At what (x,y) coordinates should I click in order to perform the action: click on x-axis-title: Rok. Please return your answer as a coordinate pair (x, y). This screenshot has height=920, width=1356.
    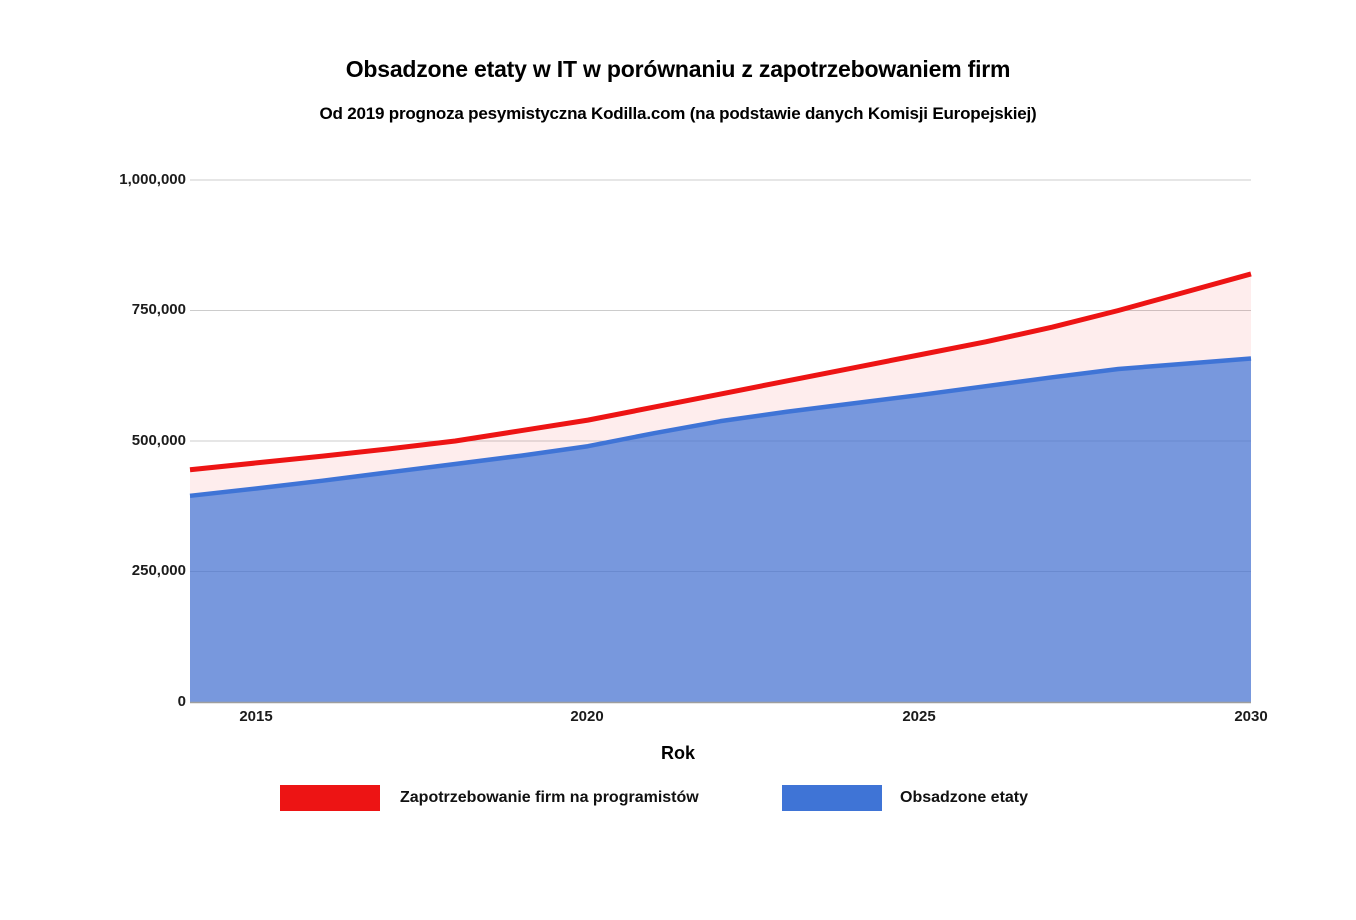
    Looking at the image, I should click on (677, 753).